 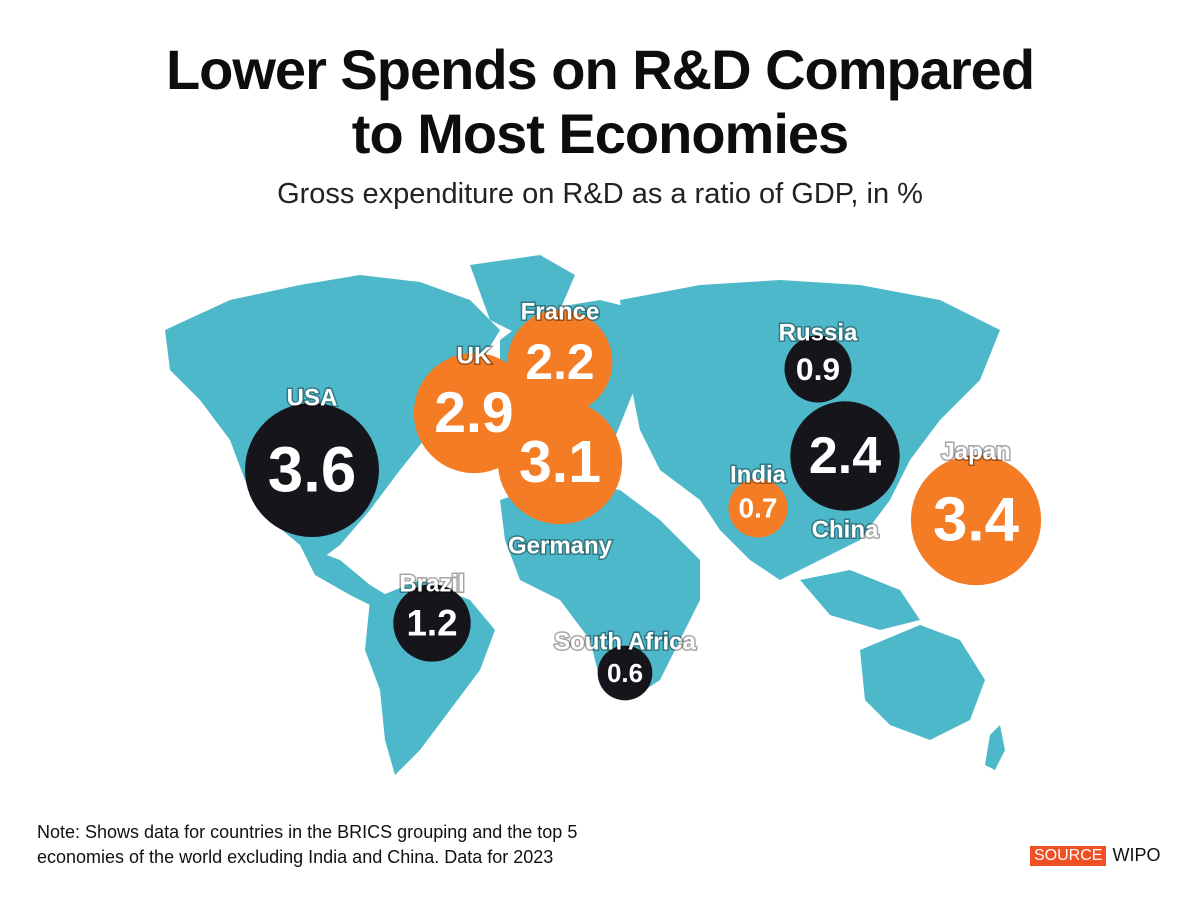 I want to click on value-label-usa: 3.6, so click(x=312, y=470).